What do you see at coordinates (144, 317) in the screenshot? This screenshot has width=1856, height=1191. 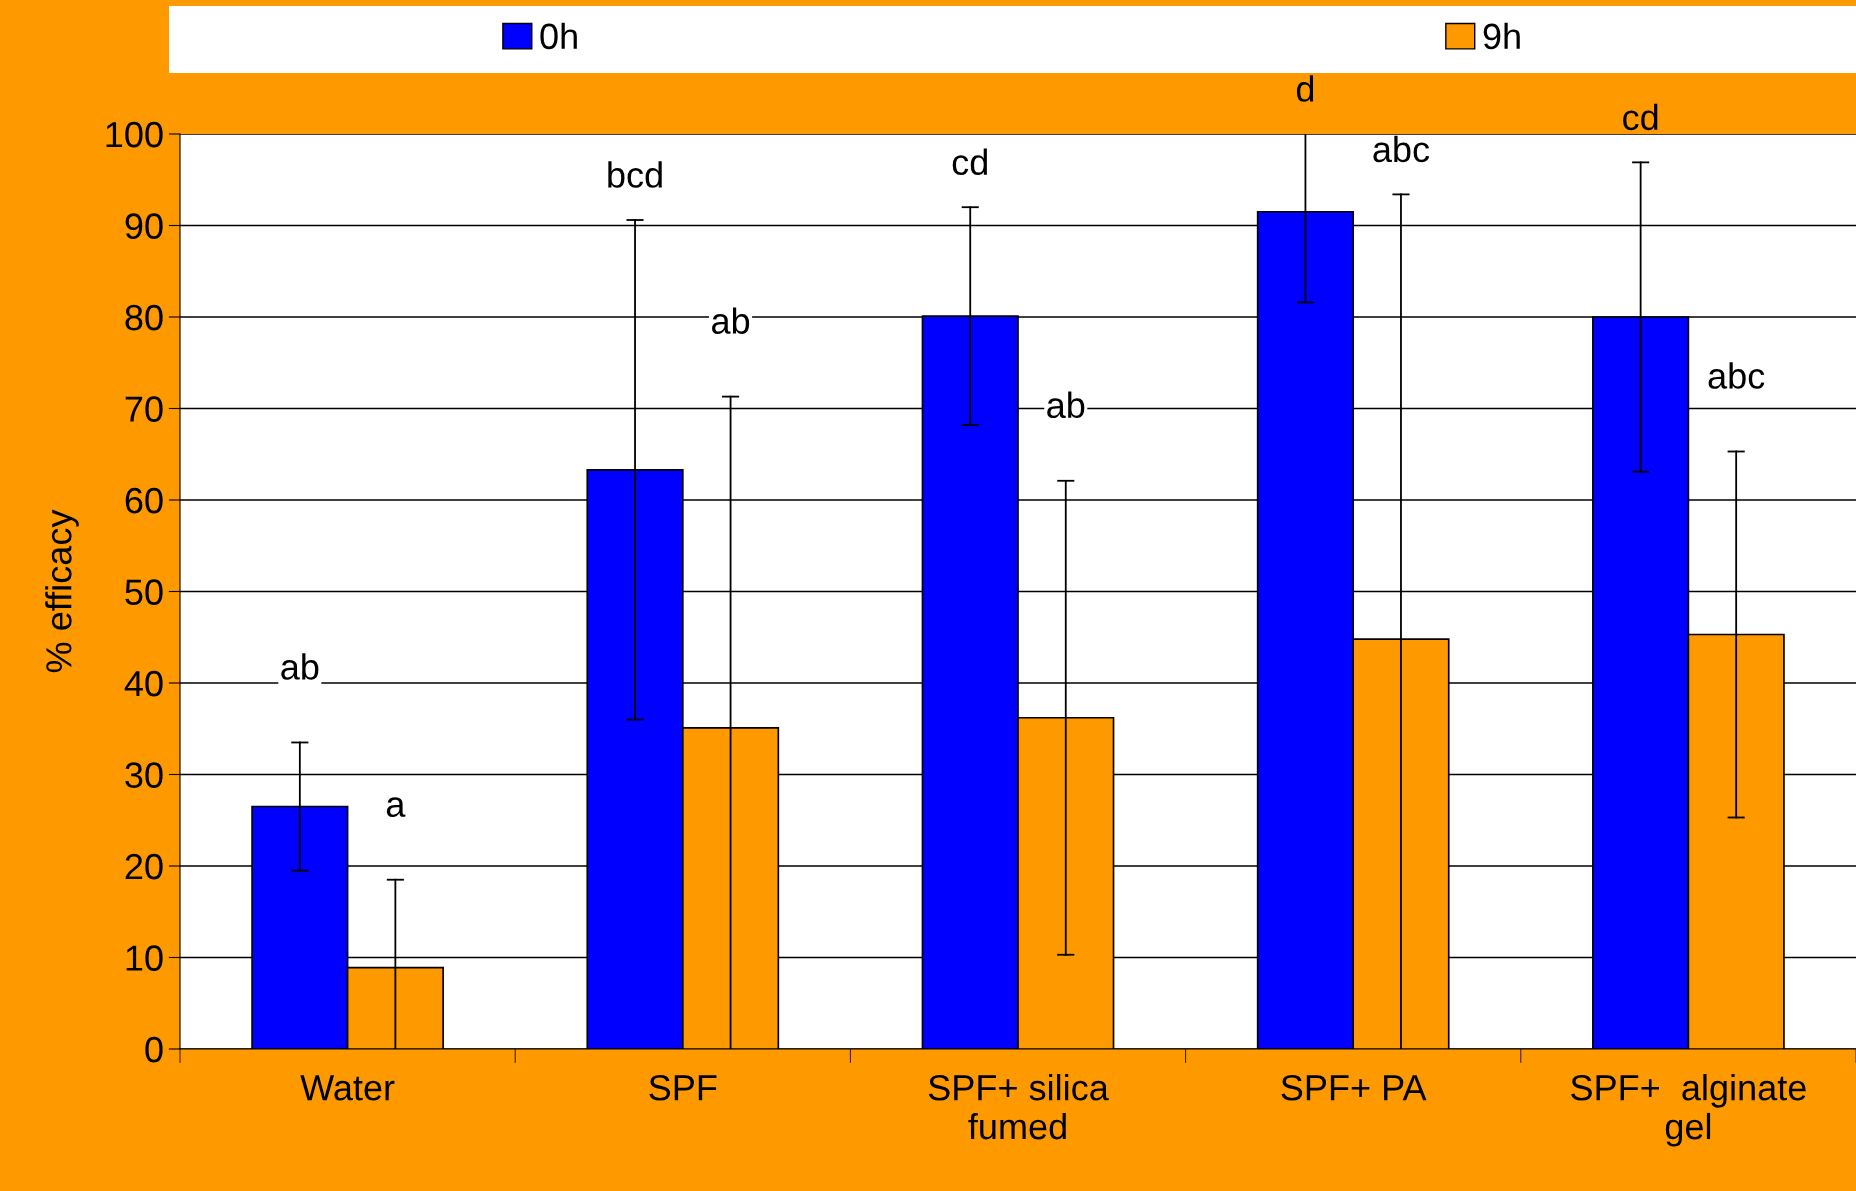 I see `y-tick-label: 80` at bounding box center [144, 317].